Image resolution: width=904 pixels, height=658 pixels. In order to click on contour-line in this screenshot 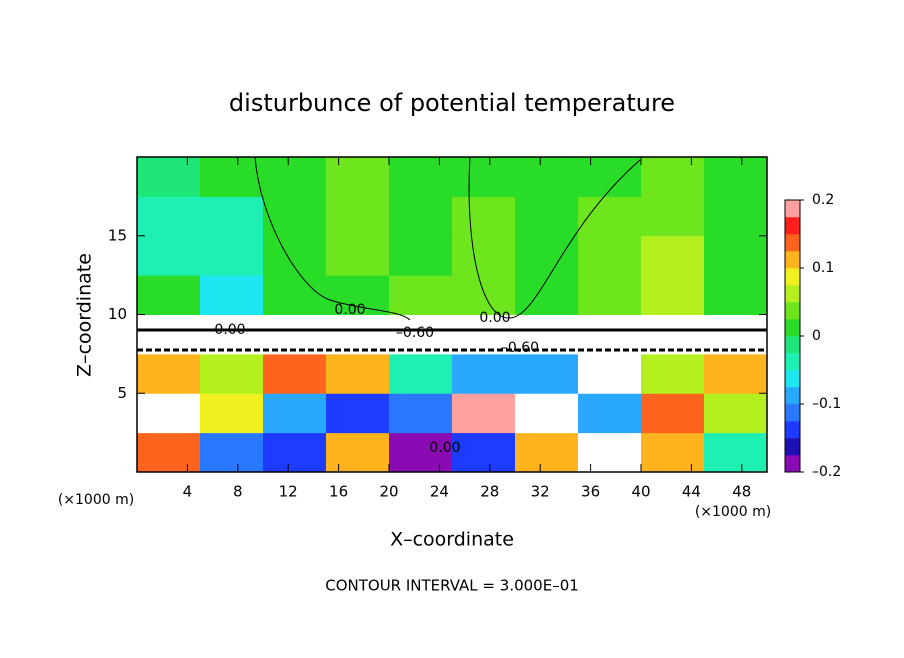, I will do `click(554, 237)`.